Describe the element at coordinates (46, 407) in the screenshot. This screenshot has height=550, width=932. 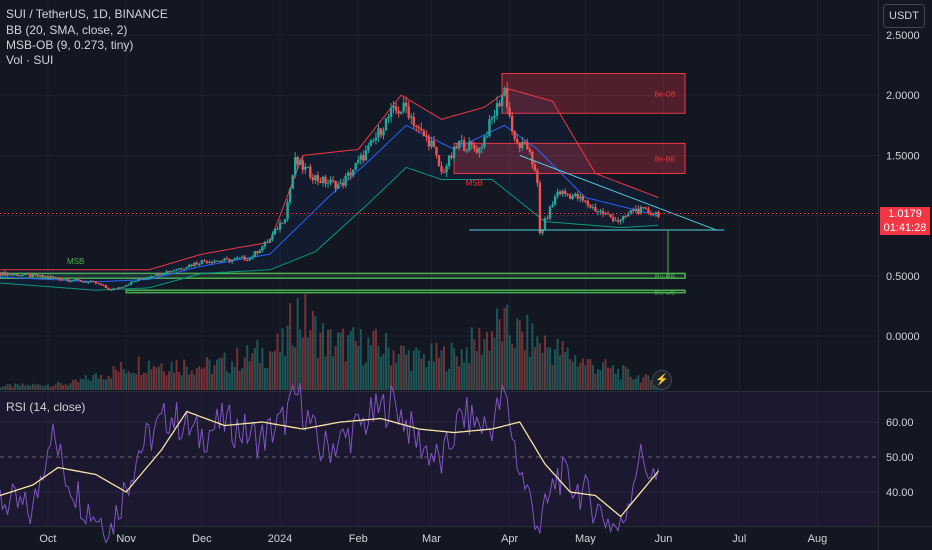
I see `rsi-indicator-label: RSI (14, close)` at that location.